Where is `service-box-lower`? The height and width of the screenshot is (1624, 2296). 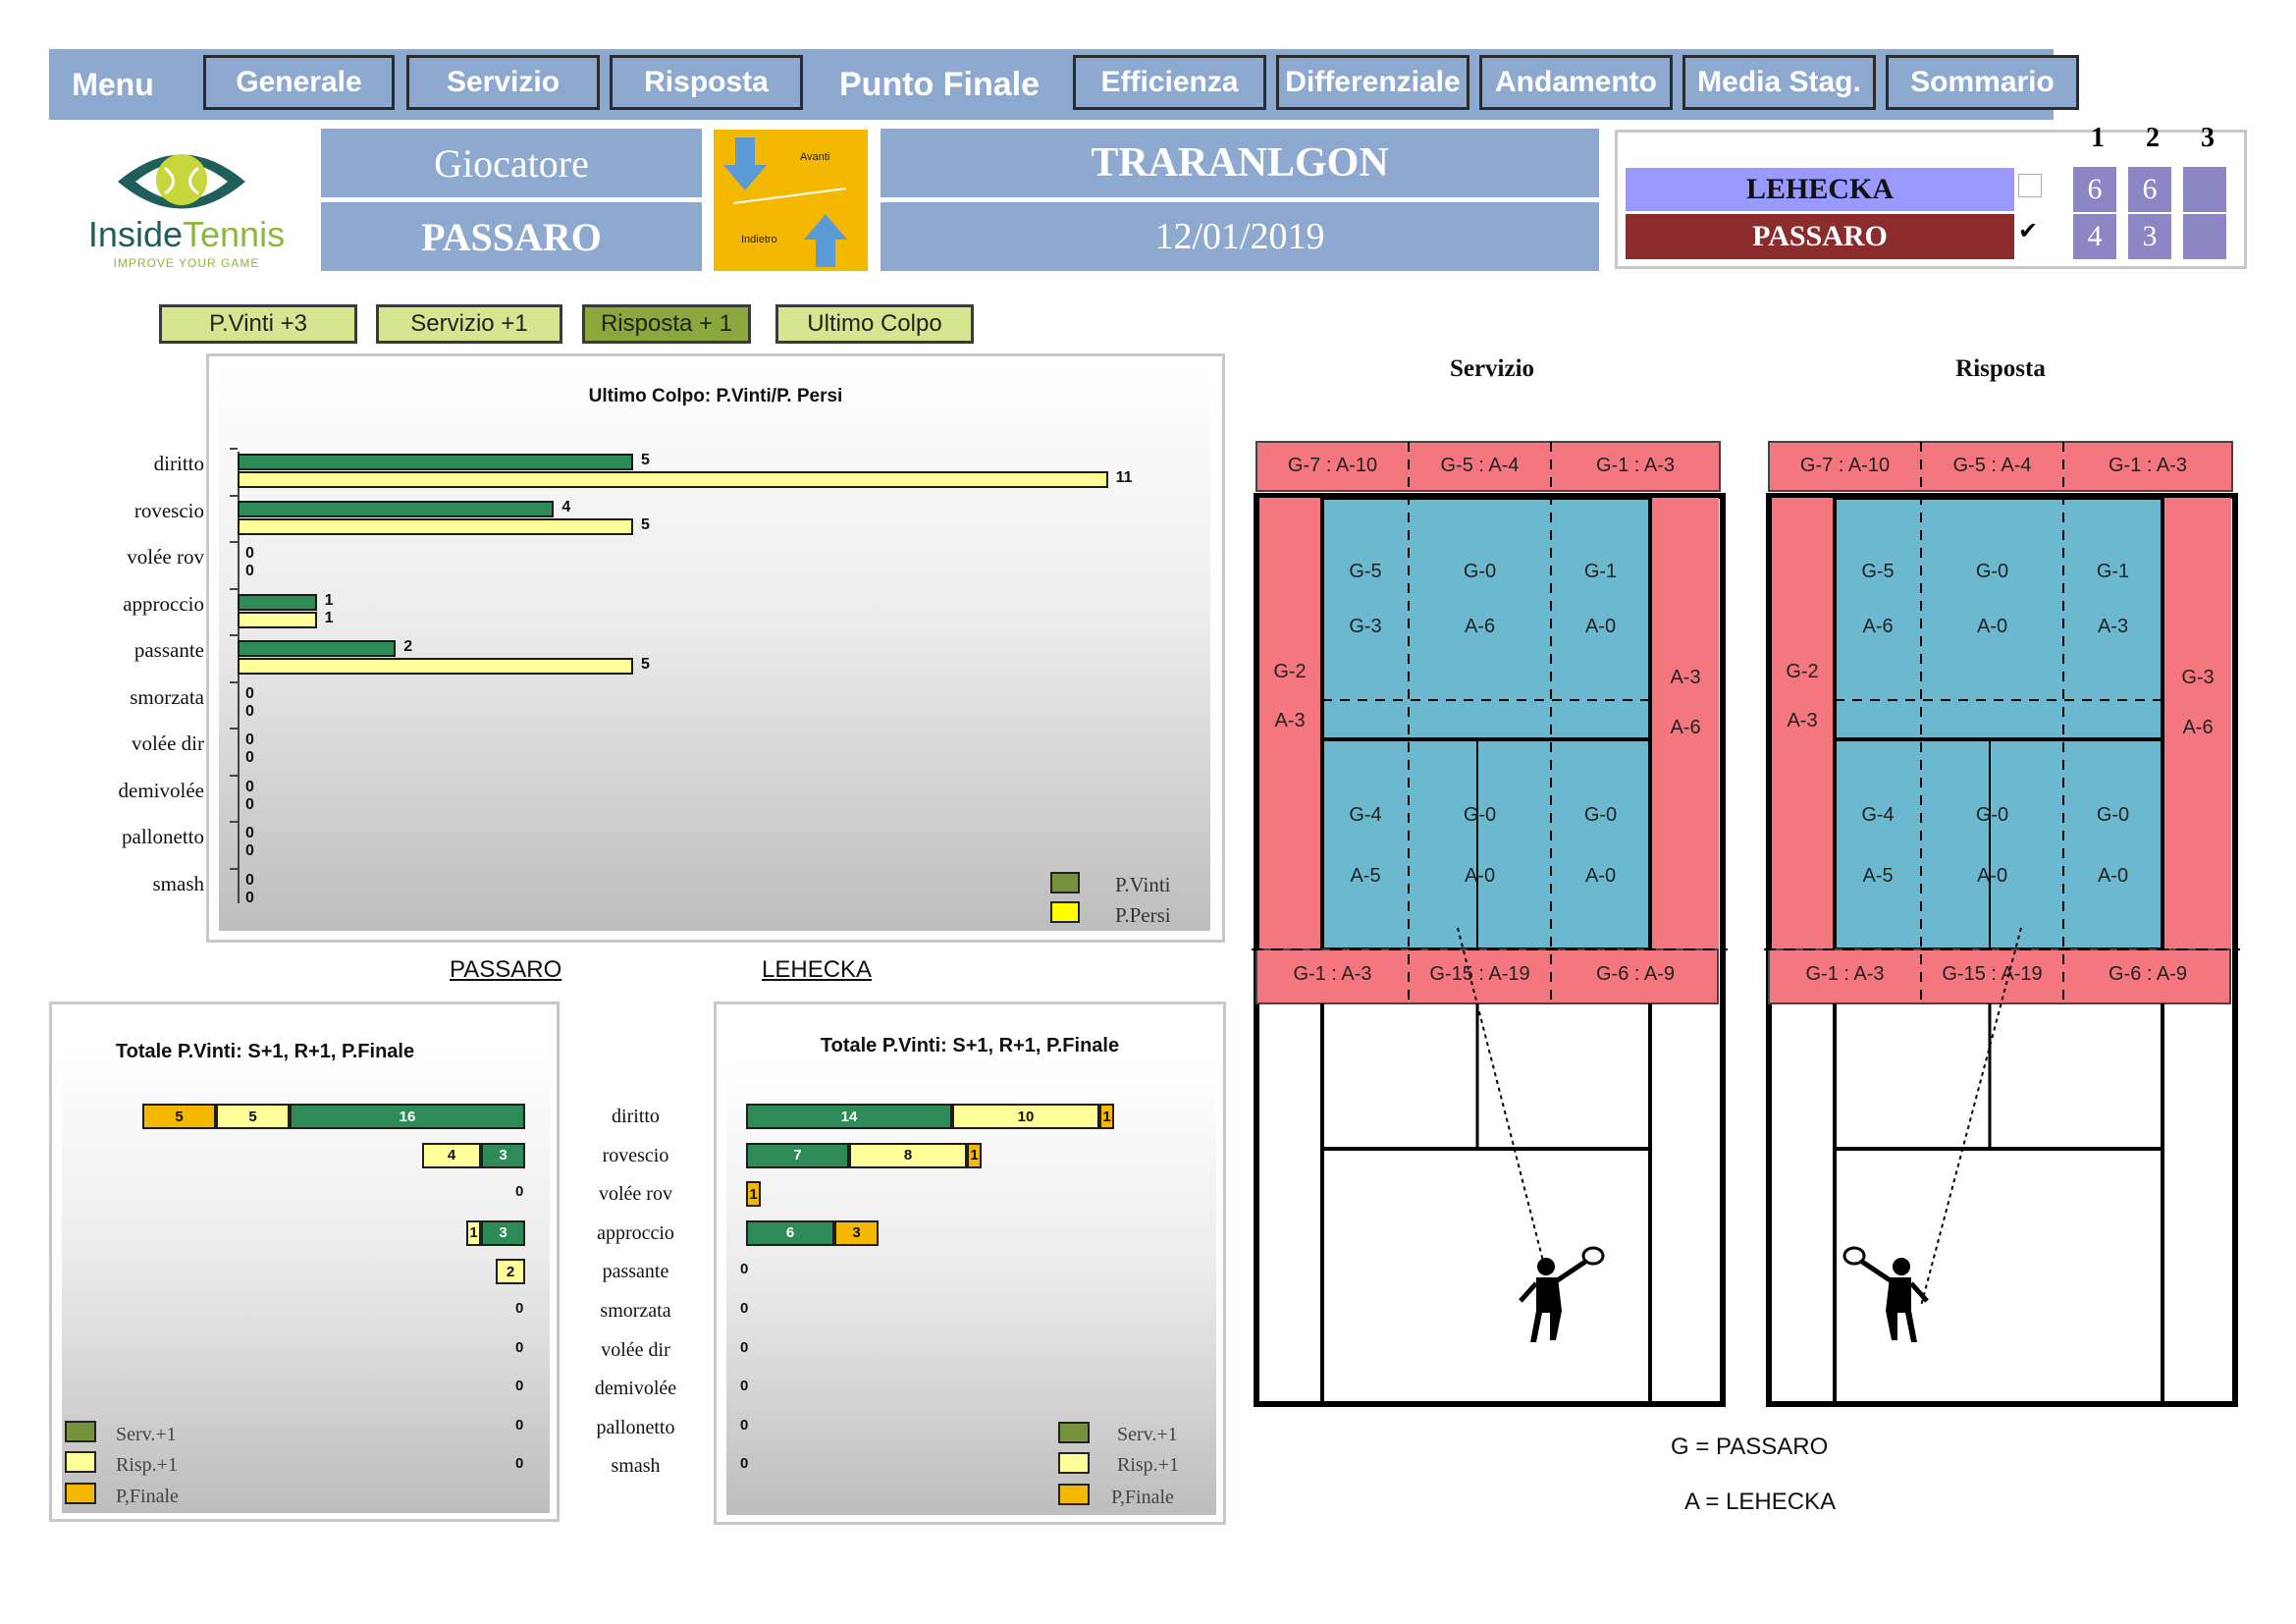
service-box-lower is located at coordinates (1486, 844).